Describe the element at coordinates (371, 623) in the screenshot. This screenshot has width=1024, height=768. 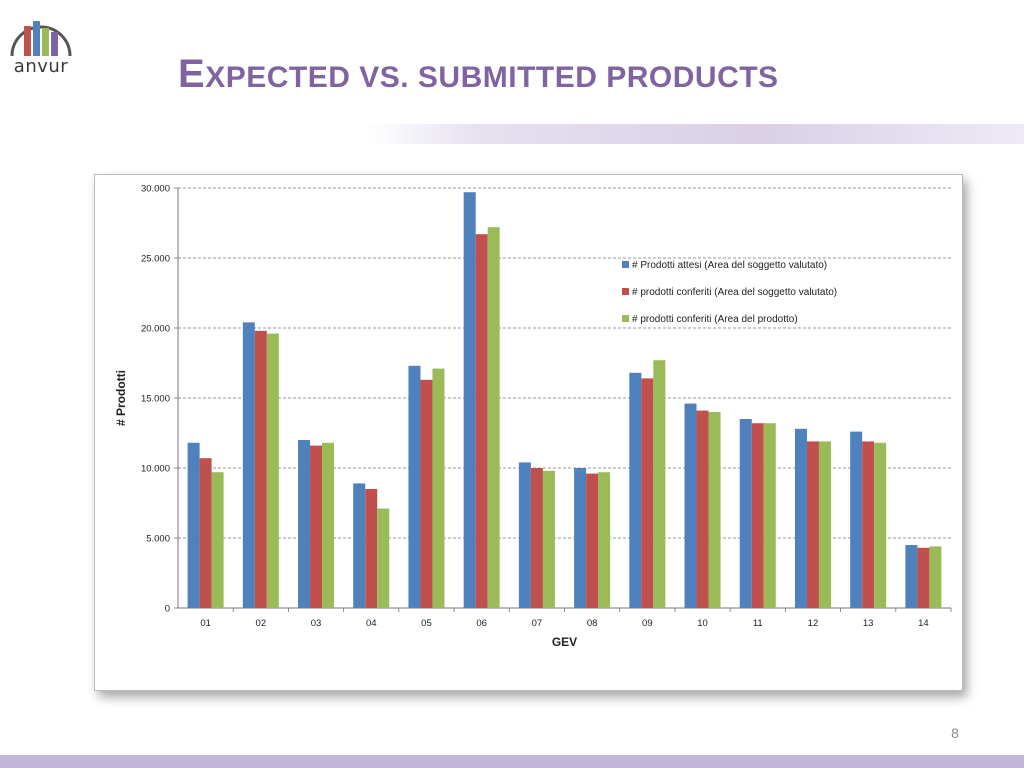
I see `x-tick-label: 04` at that location.